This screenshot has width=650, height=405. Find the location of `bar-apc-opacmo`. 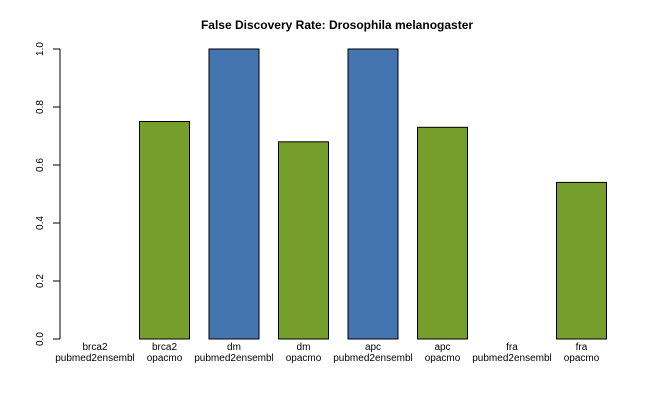

bar-apc-opacmo is located at coordinates (442, 233).